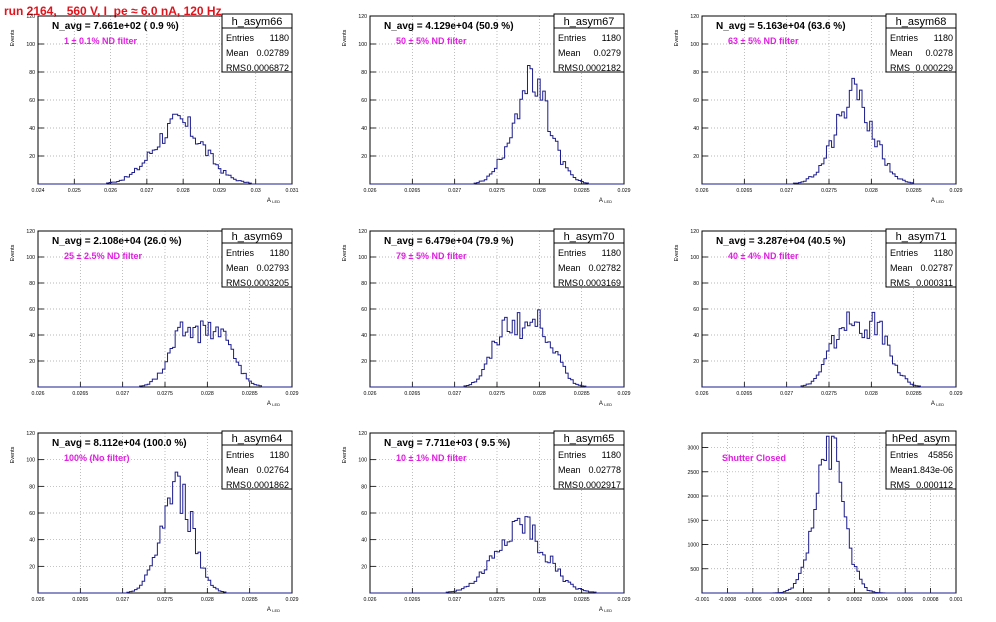 This screenshot has width=996, height=622. I want to click on navg-annotation: N_avg = 7.711e+03 ( 9.5 %), so click(447, 443).